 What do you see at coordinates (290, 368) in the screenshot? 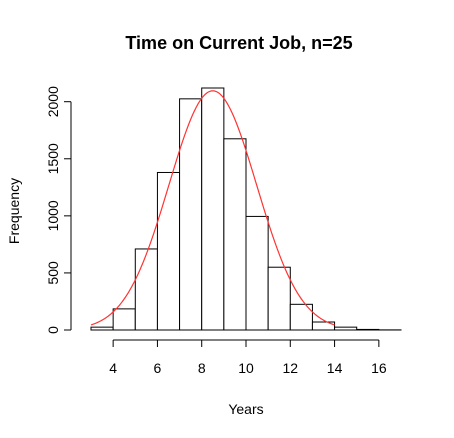
I see `x-tick-label-4: 12` at bounding box center [290, 368].